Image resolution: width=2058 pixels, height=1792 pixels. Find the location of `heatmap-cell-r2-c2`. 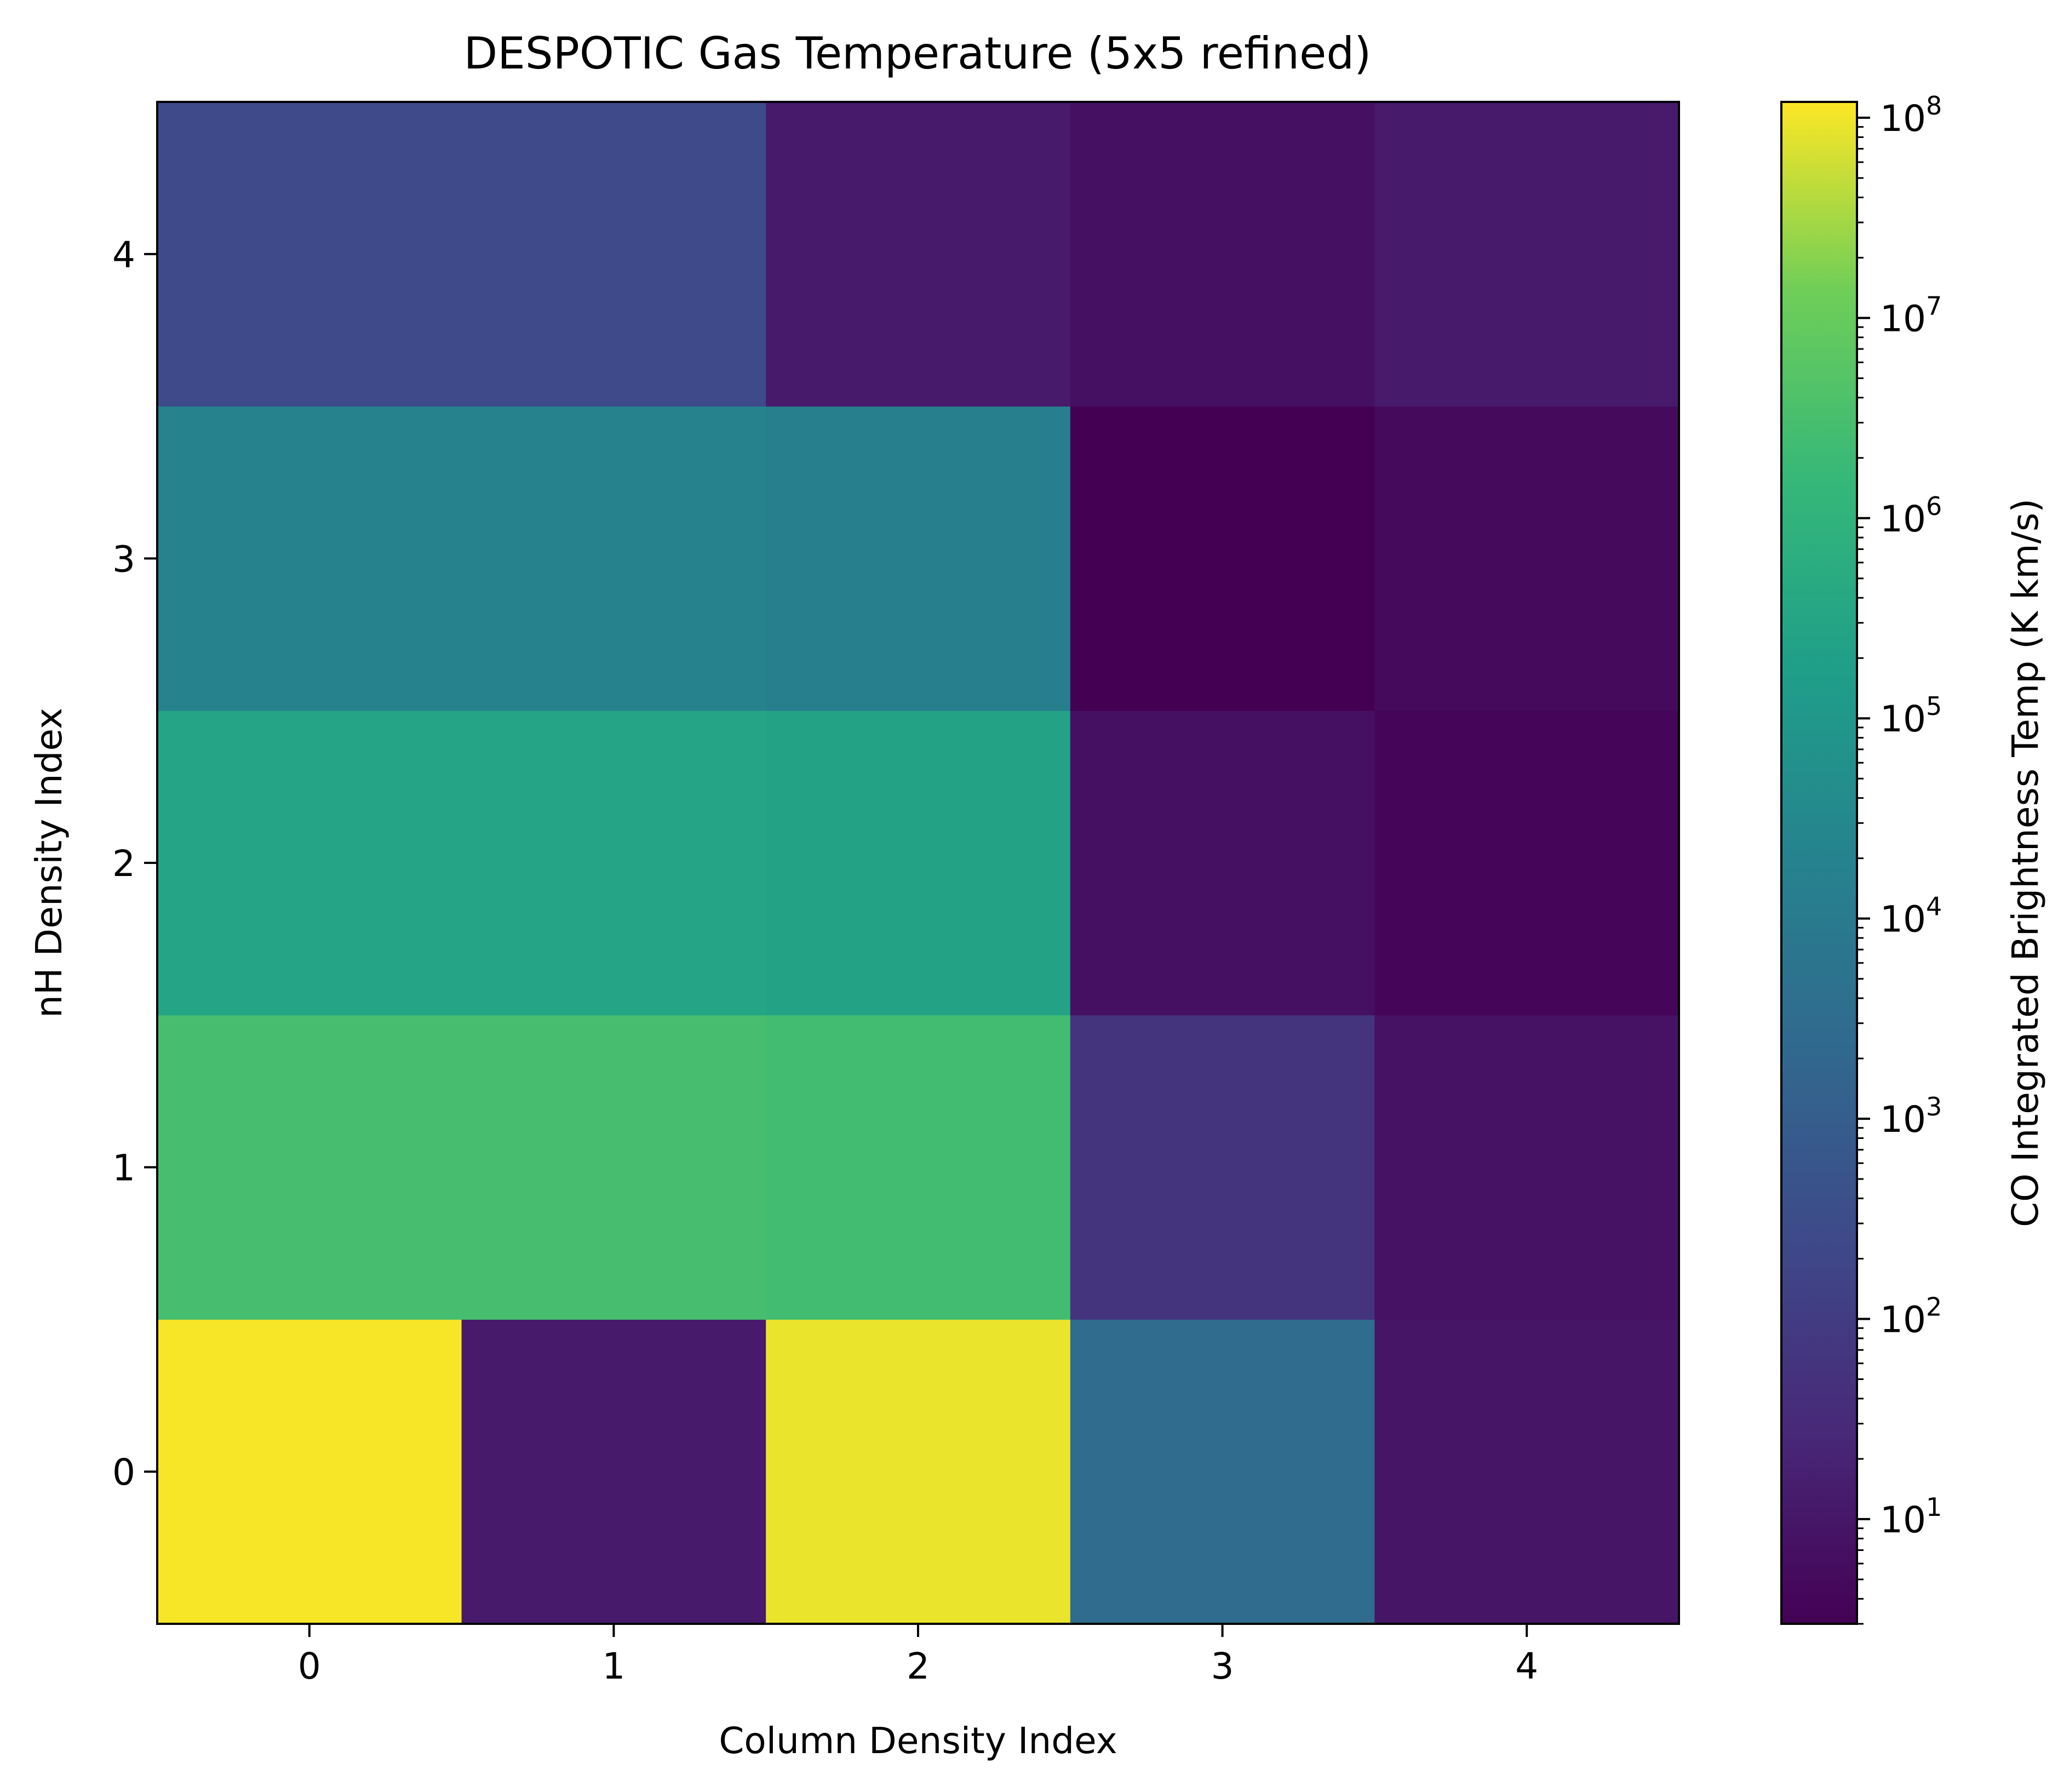

heatmap-cell-r2-c2 is located at coordinates (918, 863).